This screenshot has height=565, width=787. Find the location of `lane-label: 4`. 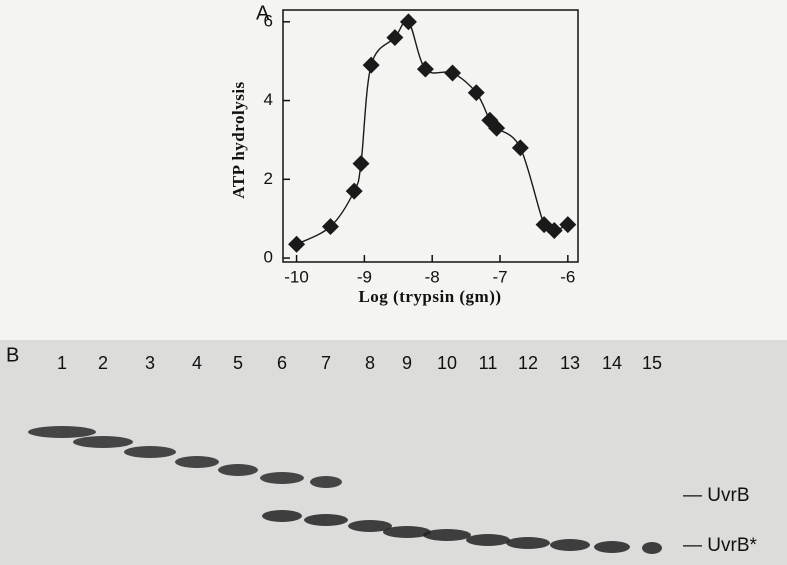

lane-label: 4 is located at coordinates (197, 363).